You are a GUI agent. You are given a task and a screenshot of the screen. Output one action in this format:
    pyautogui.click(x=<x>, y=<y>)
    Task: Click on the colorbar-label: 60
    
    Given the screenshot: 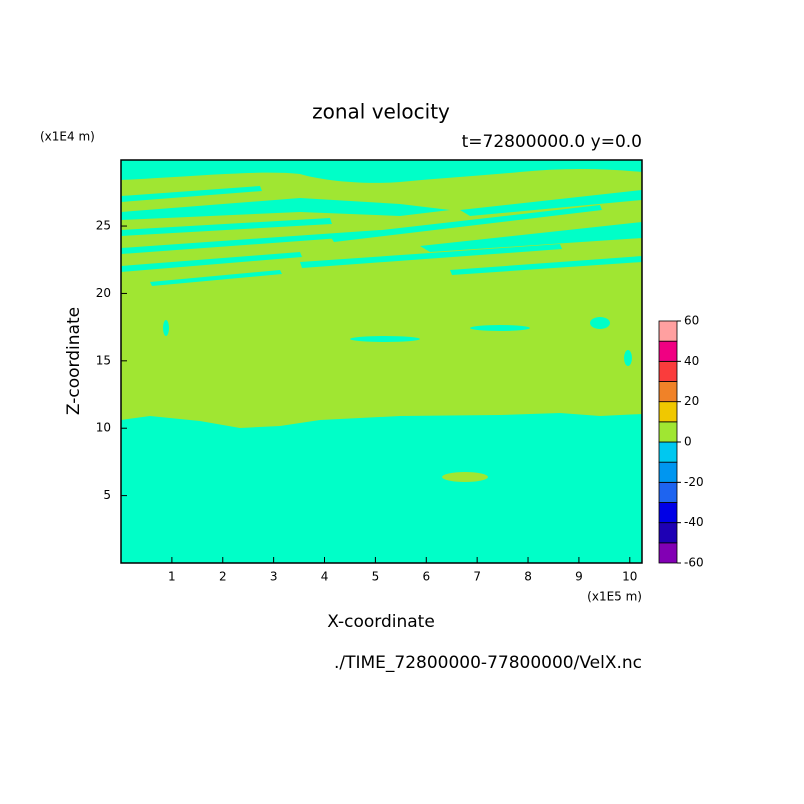 What is the action you would take?
    pyautogui.click(x=691, y=321)
    